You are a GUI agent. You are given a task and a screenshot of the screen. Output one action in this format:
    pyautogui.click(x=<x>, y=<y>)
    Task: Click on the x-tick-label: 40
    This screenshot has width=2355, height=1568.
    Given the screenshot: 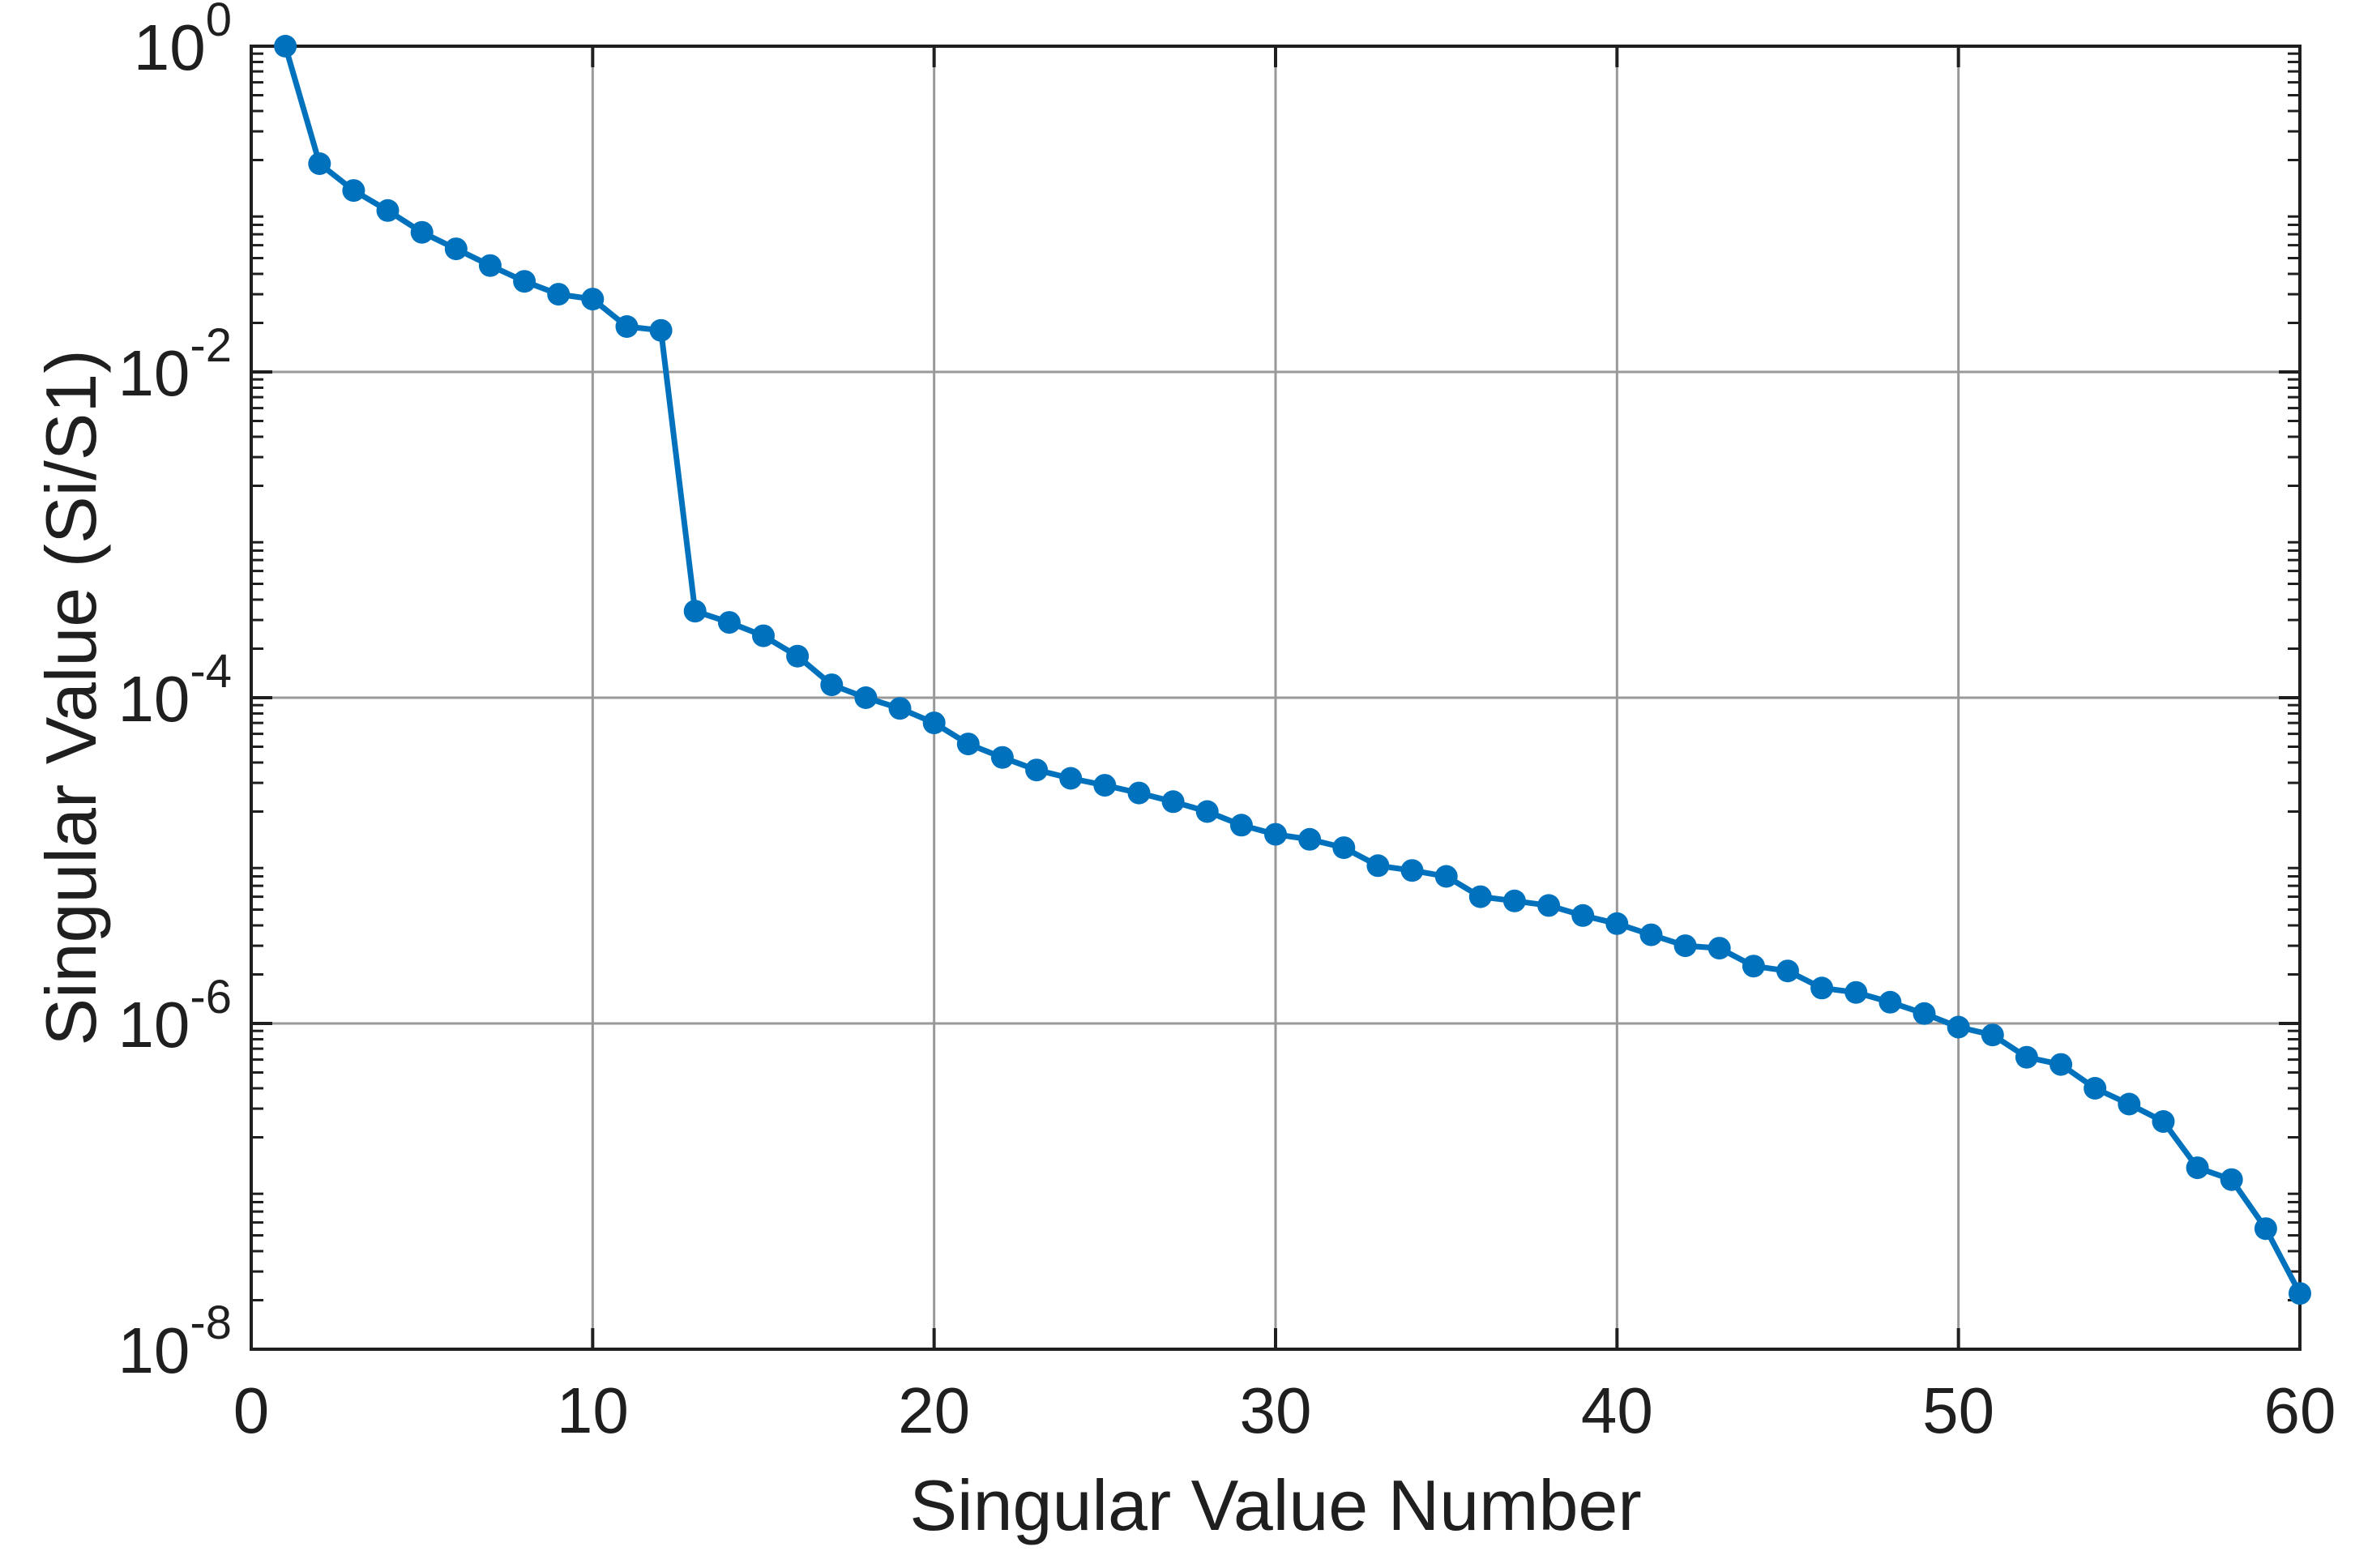 What is the action you would take?
    pyautogui.click(x=1617, y=1410)
    